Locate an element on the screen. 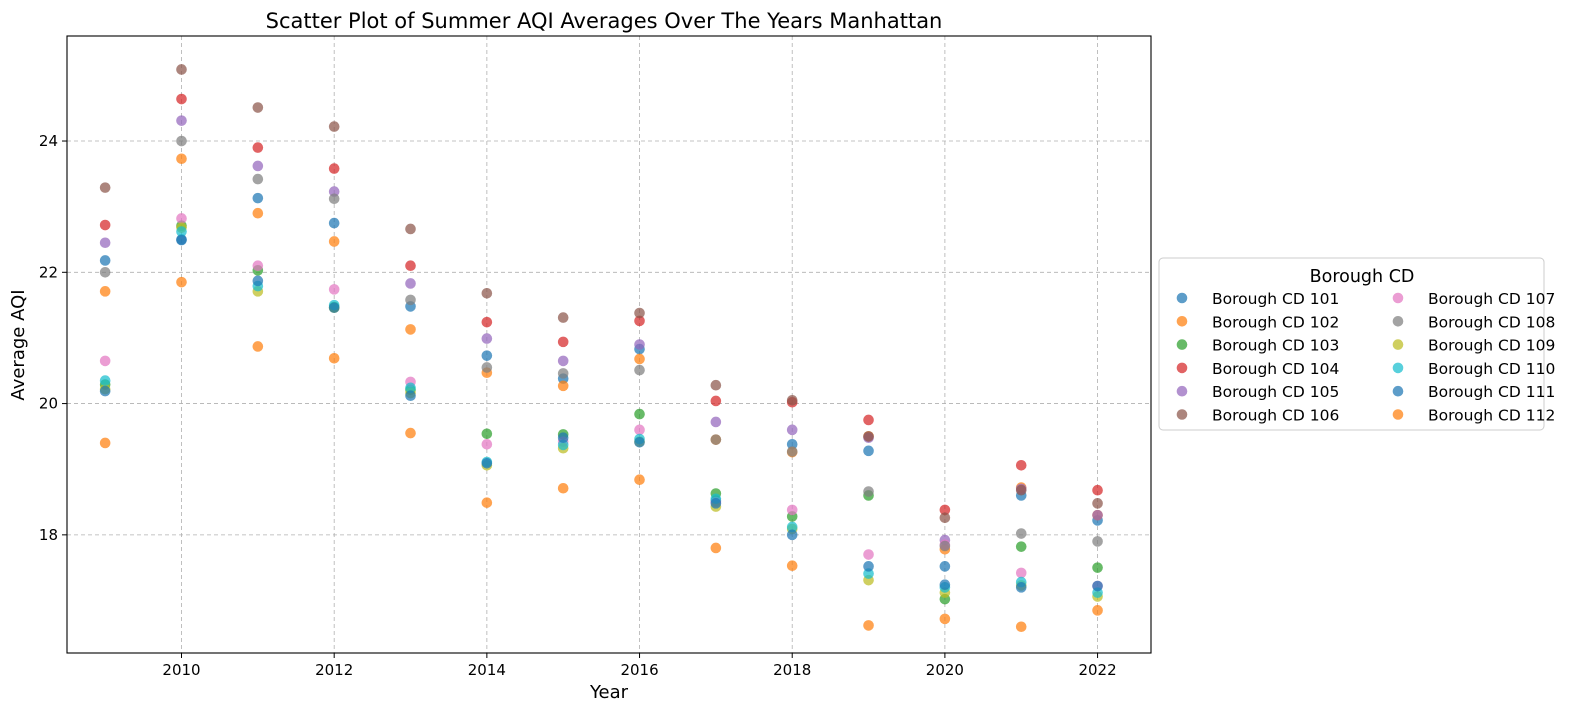 Image resolution: width=1581 pixels, height=711 pixels. legend-item: Borough CD 107 is located at coordinates (1473, 299).